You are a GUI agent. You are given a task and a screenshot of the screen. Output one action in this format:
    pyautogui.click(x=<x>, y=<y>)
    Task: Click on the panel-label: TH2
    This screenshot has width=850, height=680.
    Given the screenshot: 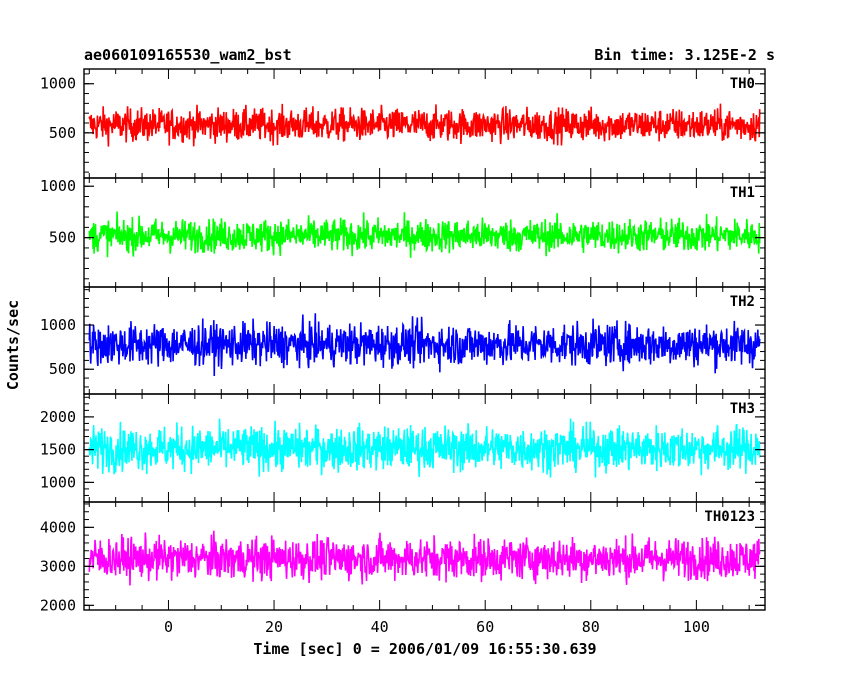 What is the action you would take?
    pyautogui.click(x=742, y=302)
    